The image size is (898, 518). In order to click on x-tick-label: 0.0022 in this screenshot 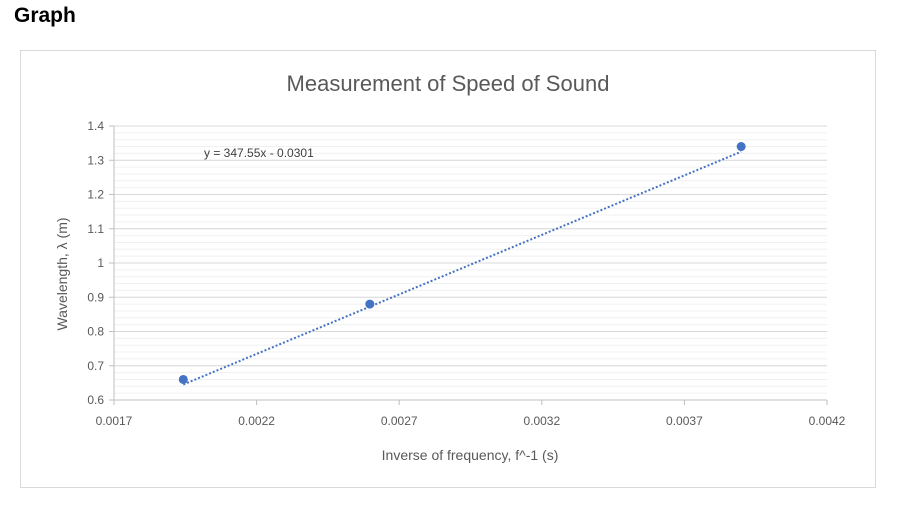, I will do `click(256, 421)`.